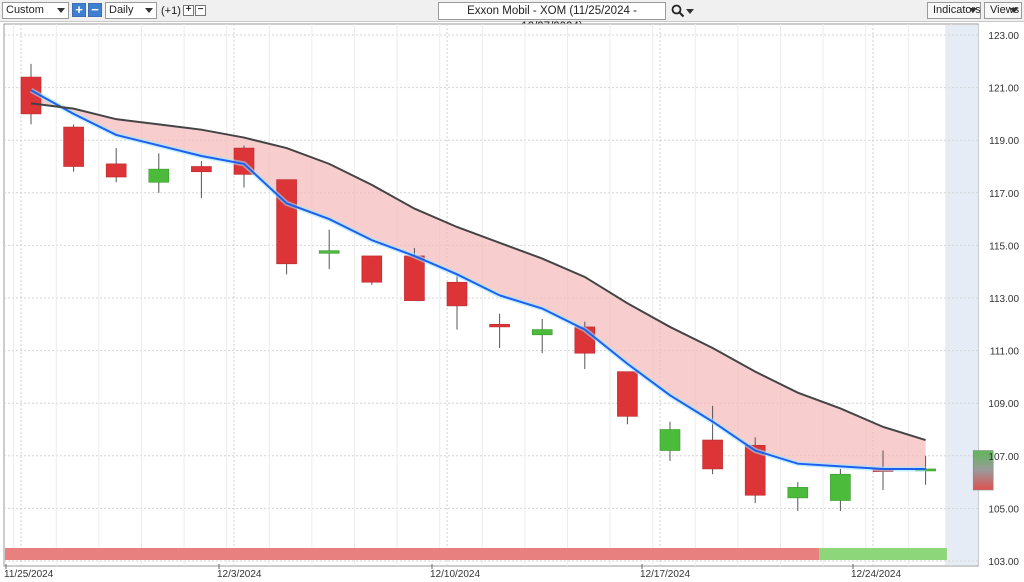 This screenshot has height=582, width=1024. Describe the element at coordinates (883, 554) in the screenshot. I see `signal-bar-bullish` at that location.